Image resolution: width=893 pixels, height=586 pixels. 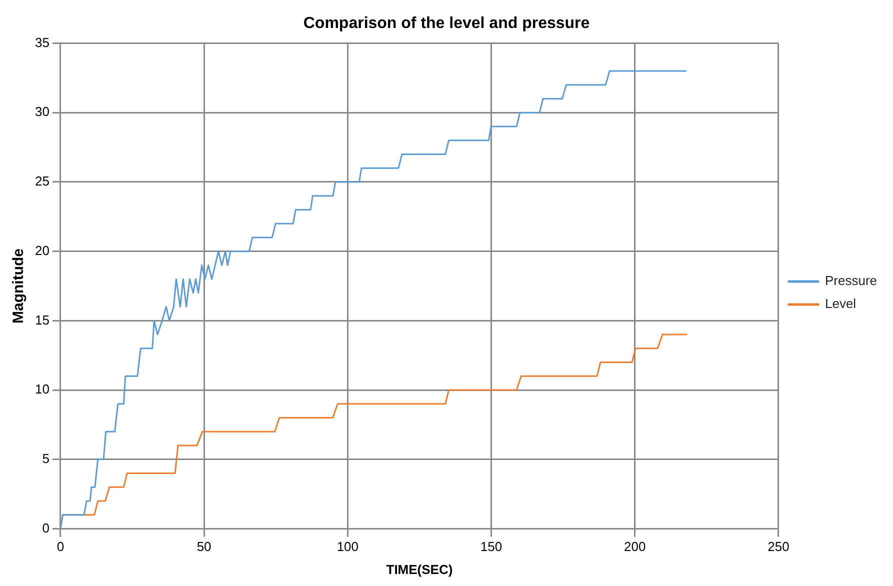 I want to click on y-tick-label: 20, so click(x=42, y=250).